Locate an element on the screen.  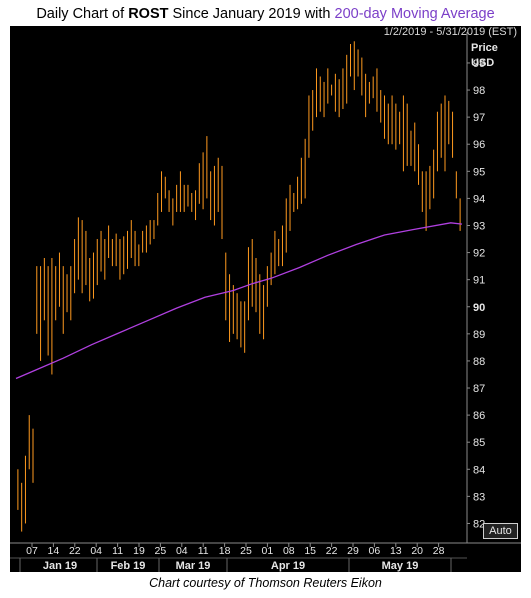
y-tick-label: 90 is located at coordinates (479, 308).